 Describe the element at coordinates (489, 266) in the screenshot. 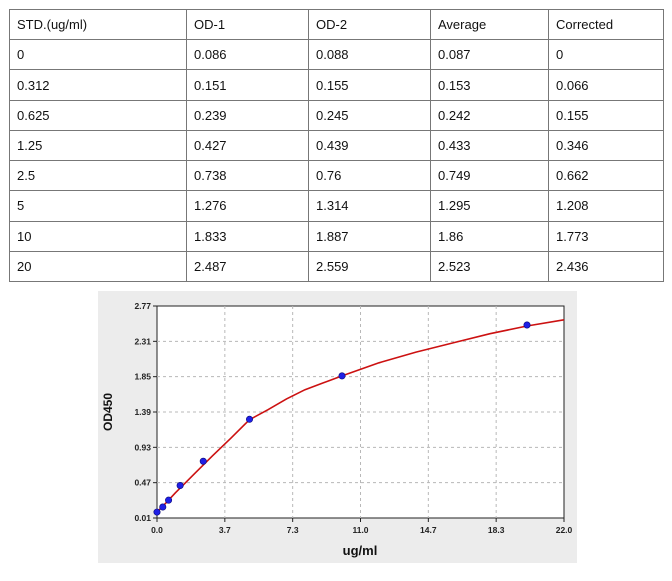

I see `table-cell: 2.523` at that location.